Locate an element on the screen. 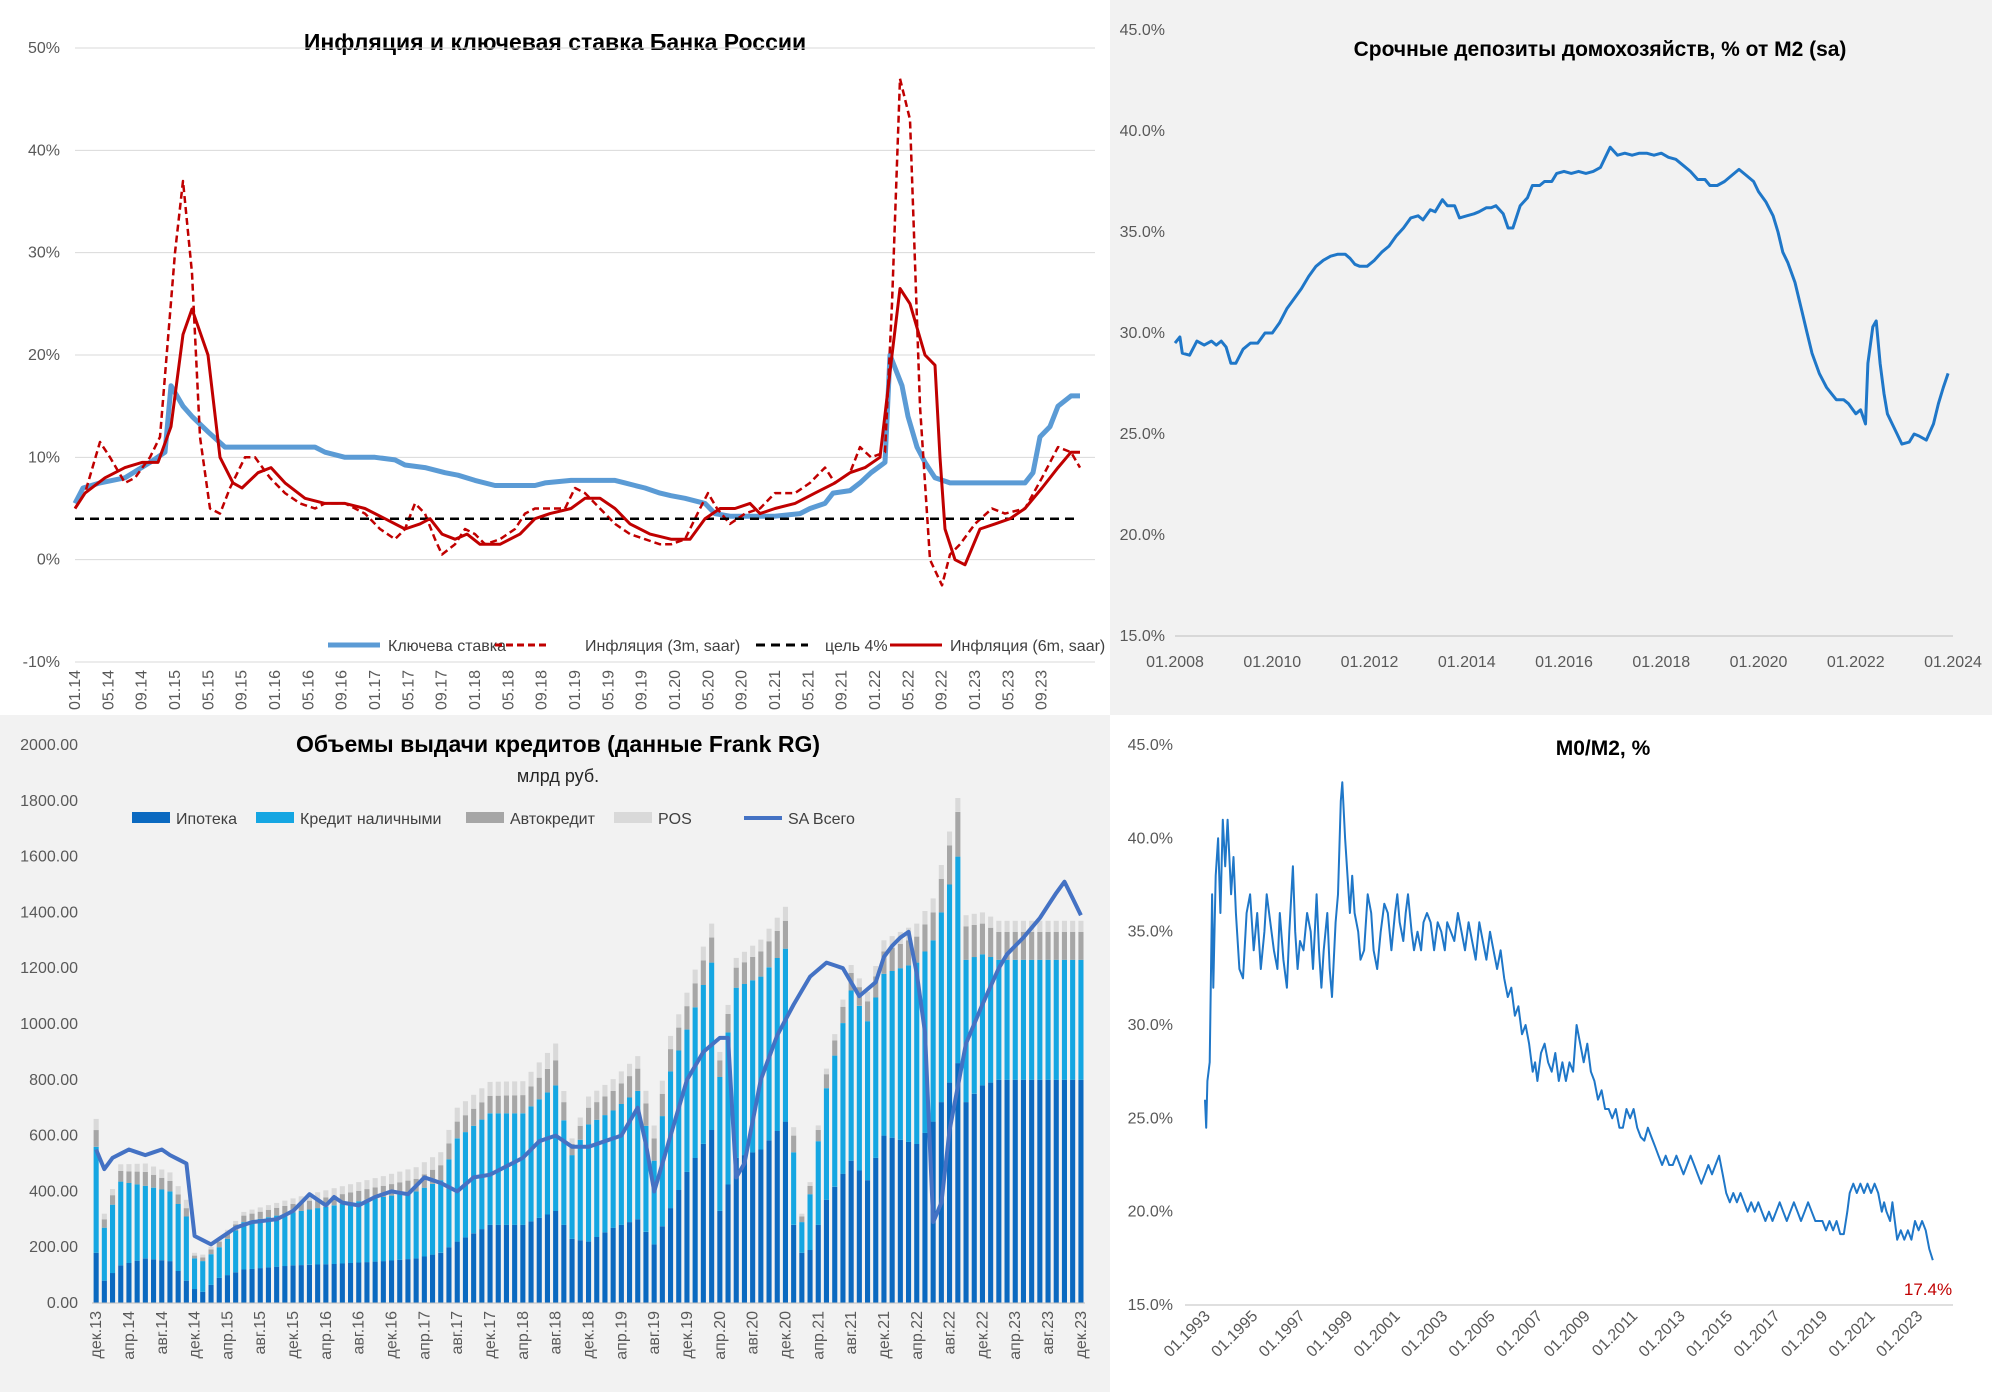 The width and height of the screenshot is (1992, 1392). x-tick-label: авг.21 is located at coordinates (851, 1333).